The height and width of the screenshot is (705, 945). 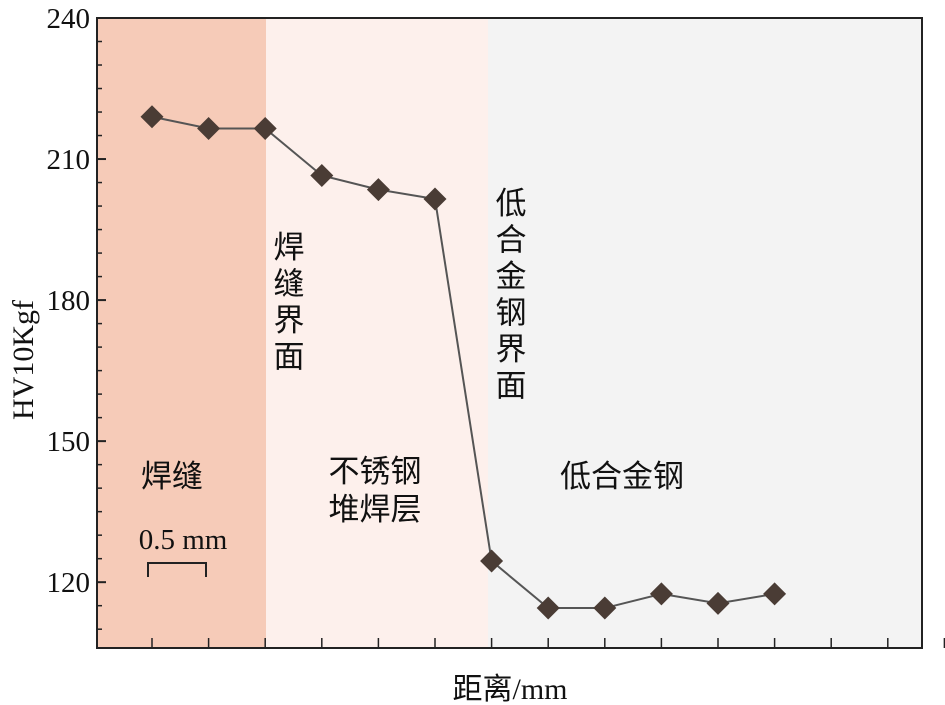 What do you see at coordinates (511, 314) in the screenshot?
I see `interface-label-char: 钢` at bounding box center [511, 314].